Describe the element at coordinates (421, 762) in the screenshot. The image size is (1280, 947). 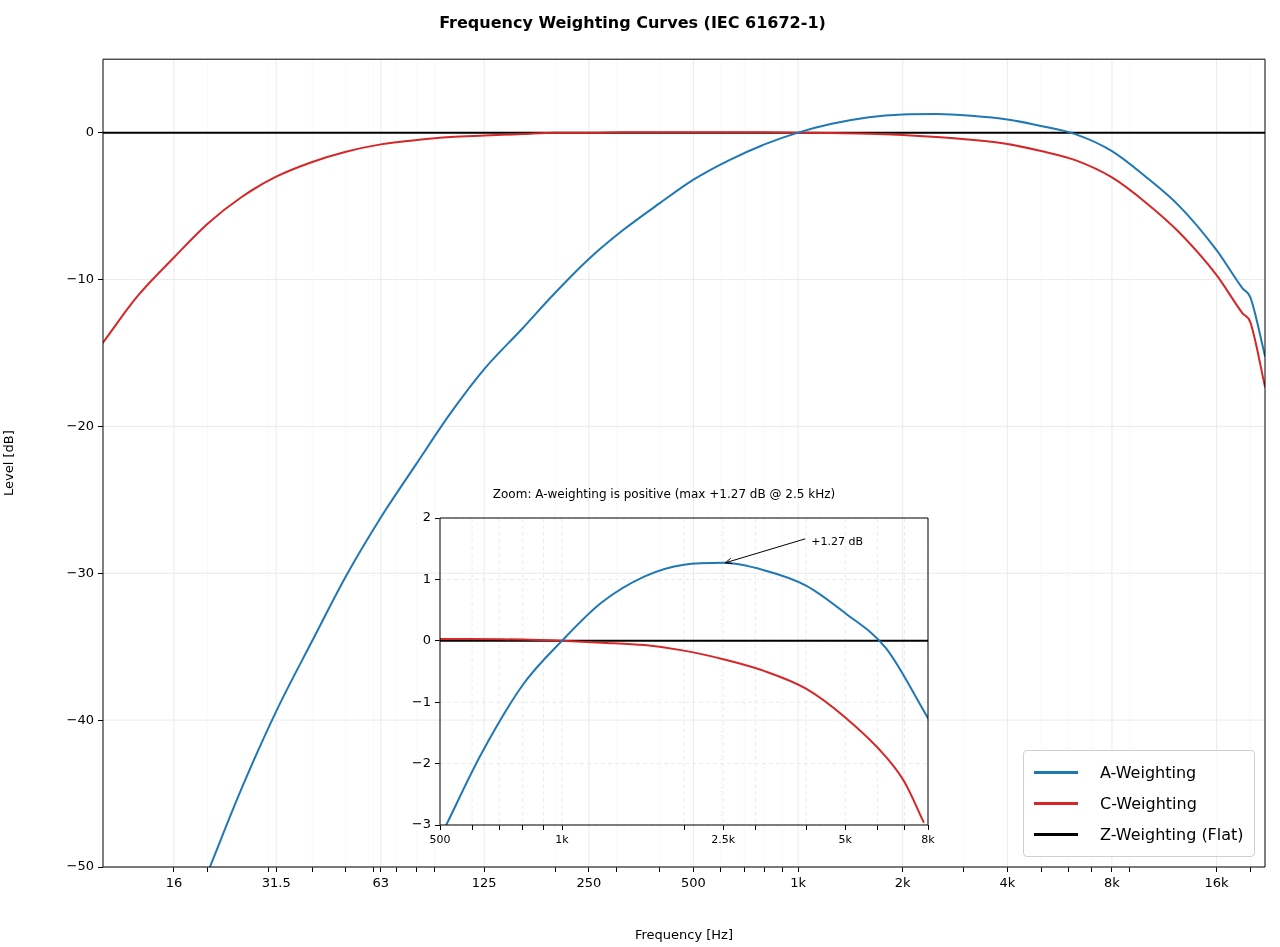
I see `y-tick-label: −2` at that location.